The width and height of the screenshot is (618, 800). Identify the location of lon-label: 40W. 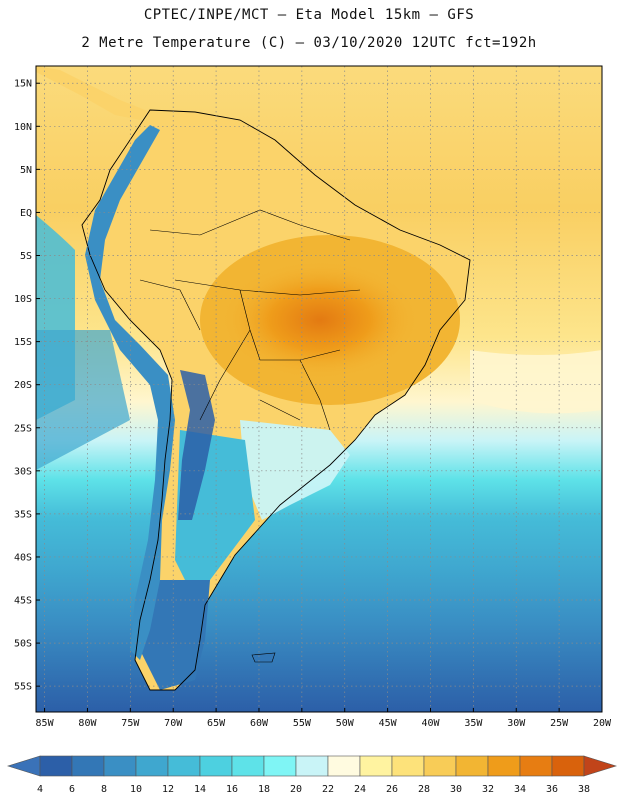
(430, 723).